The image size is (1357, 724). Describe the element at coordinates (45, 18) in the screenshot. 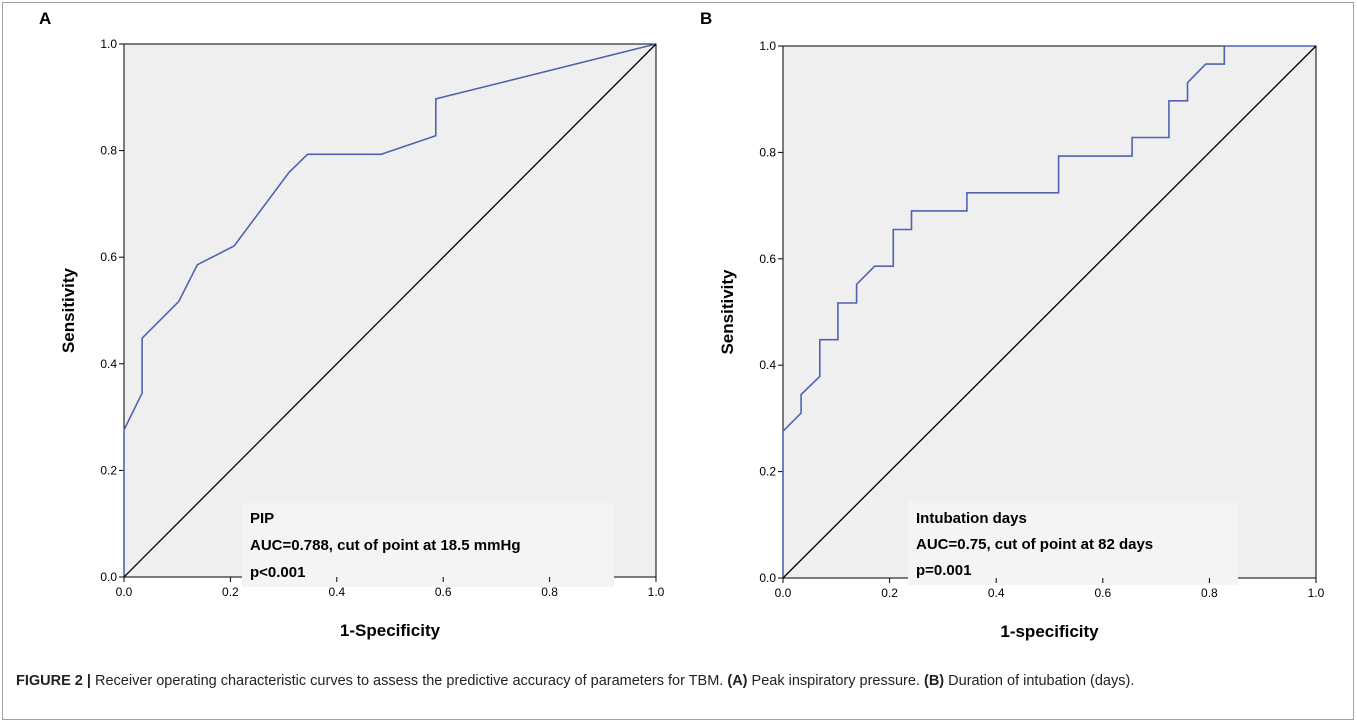

I see `panel-letter: A` at that location.